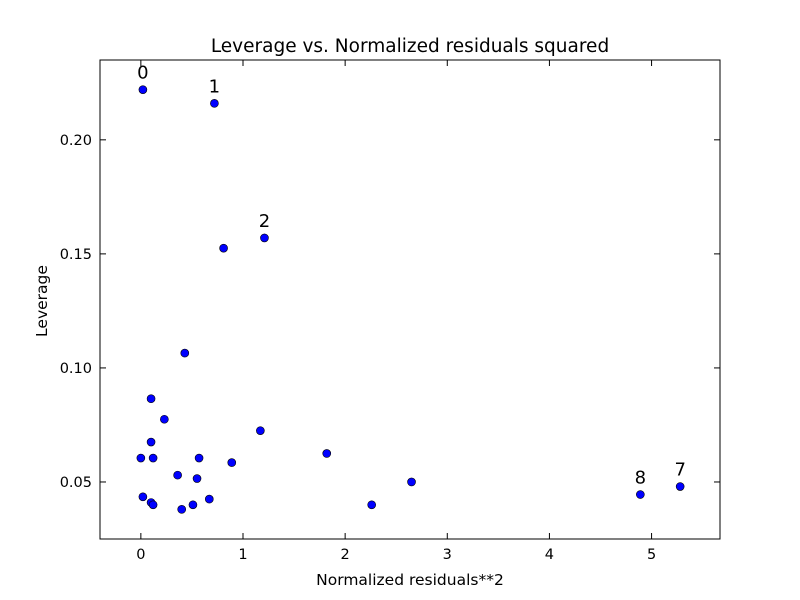  What do you see at coordinates (140, 555) in the screenshot?
I see `x-tick-label: 0` at bounding box center [140, 555].